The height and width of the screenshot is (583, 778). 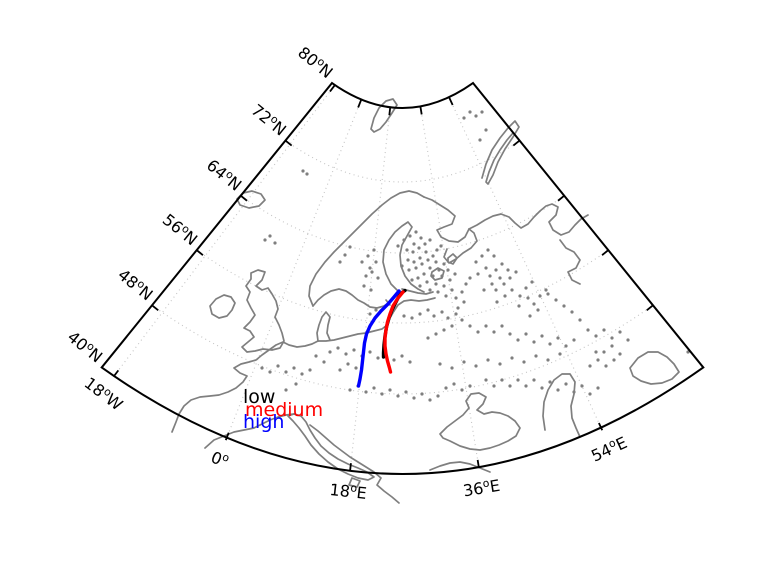 I want to click on trajectories, so click(x=381, y=338).